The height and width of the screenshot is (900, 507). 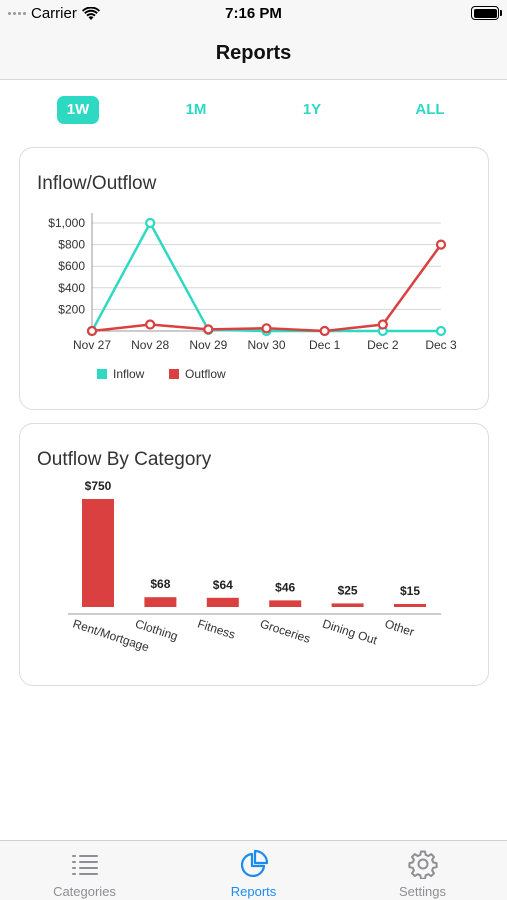 I want to click on x-tick-label: Nov 28, so click(x=150, y=345).